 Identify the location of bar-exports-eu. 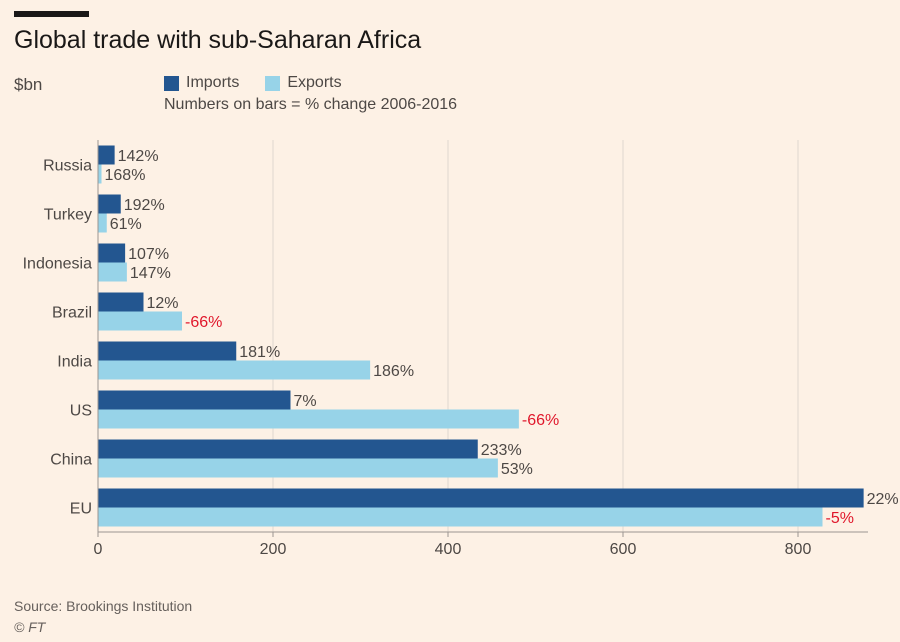
(460, 517).